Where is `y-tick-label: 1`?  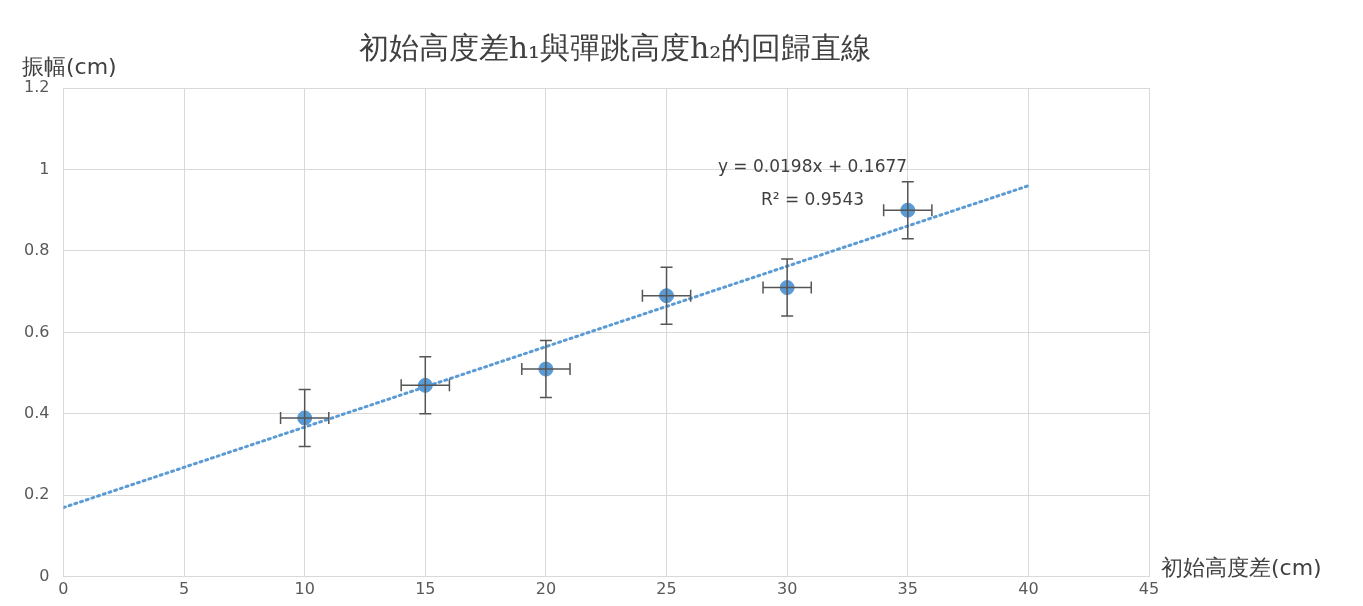 y-tick-label: 1 is located at coordinates (44, 168).